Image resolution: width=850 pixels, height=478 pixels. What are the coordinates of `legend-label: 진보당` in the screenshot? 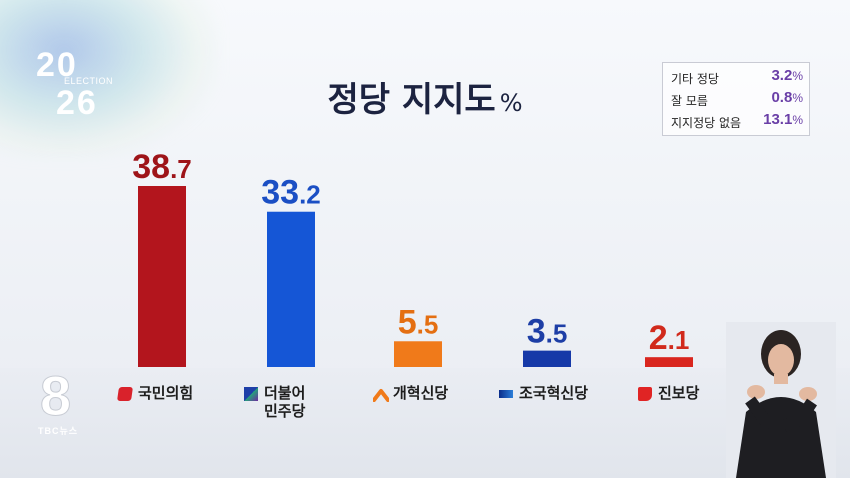 It's located at (679, 393).